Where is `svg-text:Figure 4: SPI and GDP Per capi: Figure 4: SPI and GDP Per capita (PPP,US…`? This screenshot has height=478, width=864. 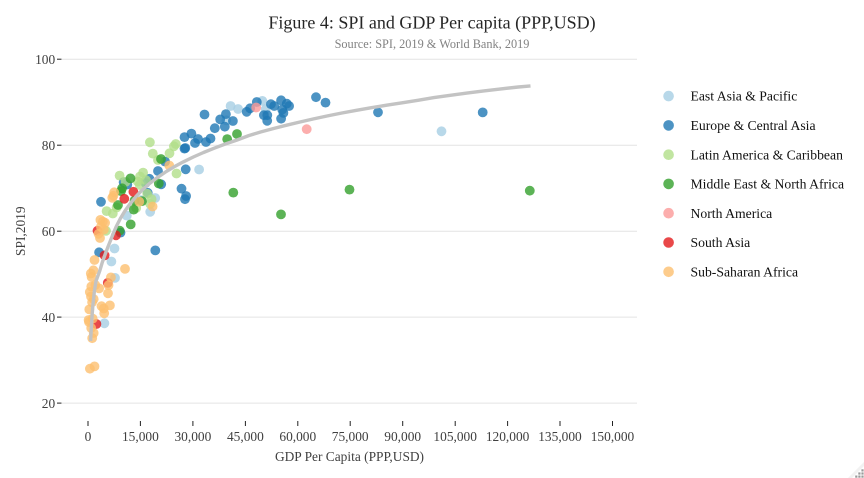 svg-text:Figure 4: SPI and GDP Per capi: Figure 4: SPI and GDP Per capita (PPP,US… is located at coordinates (431, 22).